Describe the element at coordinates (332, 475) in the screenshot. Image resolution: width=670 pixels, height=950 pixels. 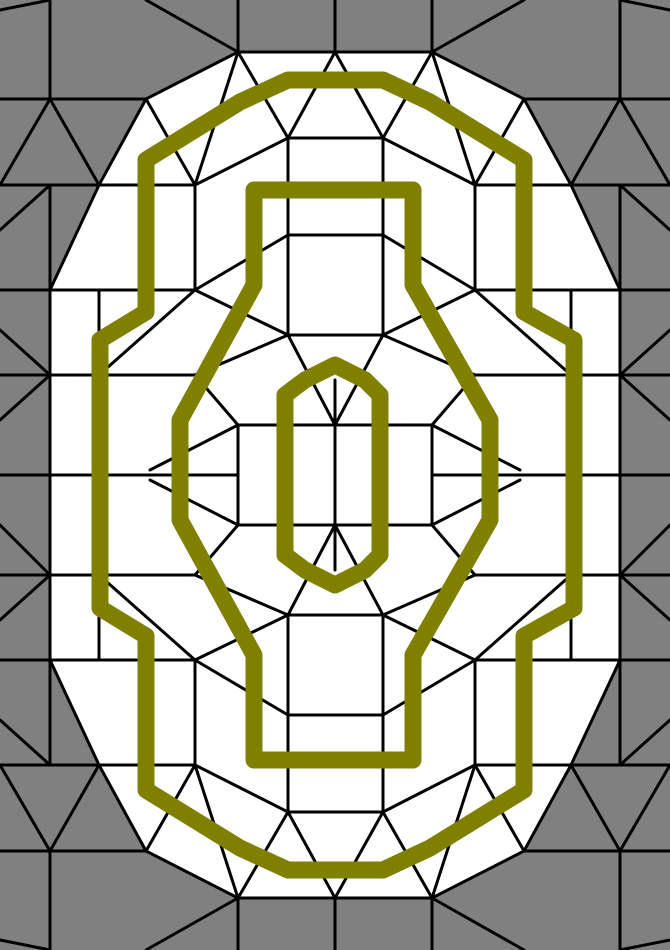
I see `inner-loop` at that location.